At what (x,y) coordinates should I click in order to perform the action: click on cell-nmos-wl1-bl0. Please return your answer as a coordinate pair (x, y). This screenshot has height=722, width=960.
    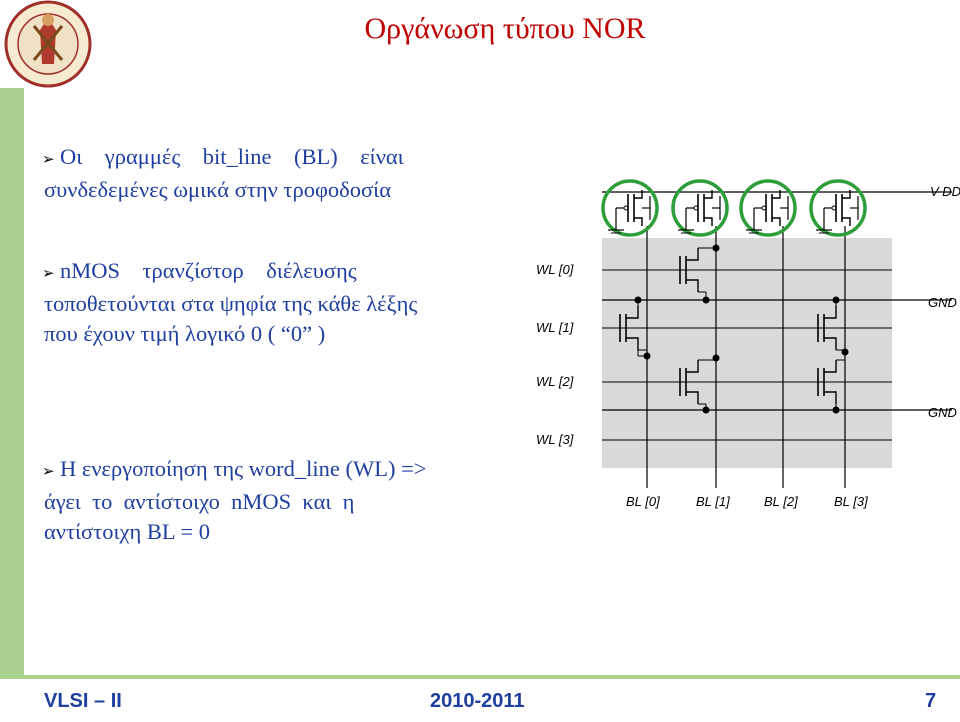
    Looking at the image, I should click on (635, 328).